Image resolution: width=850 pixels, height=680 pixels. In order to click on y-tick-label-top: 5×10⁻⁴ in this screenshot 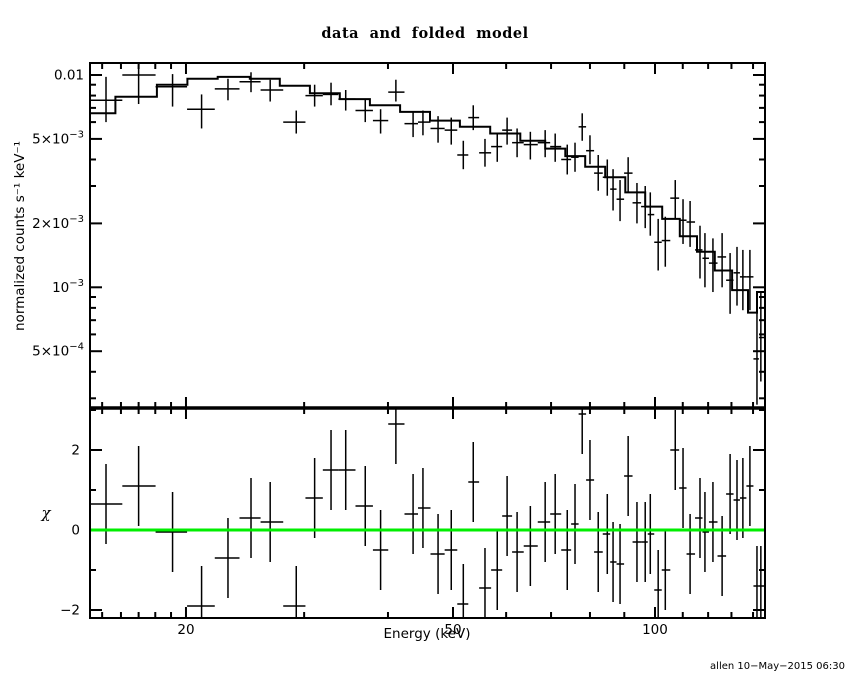, I will do `click(58, 351)`.